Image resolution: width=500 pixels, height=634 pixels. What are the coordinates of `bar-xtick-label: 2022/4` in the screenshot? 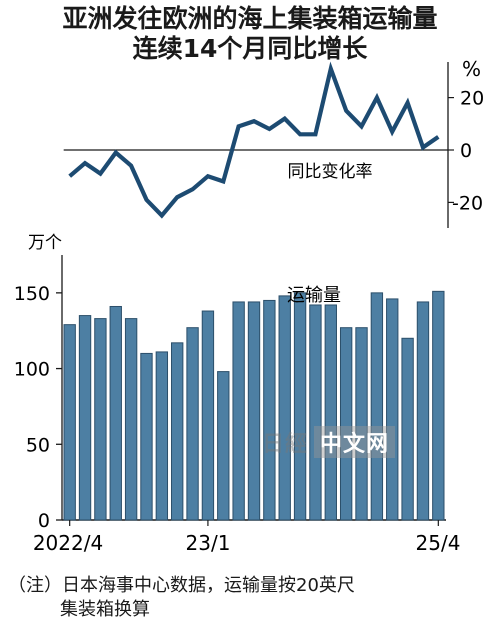 It's located at (68, 543).